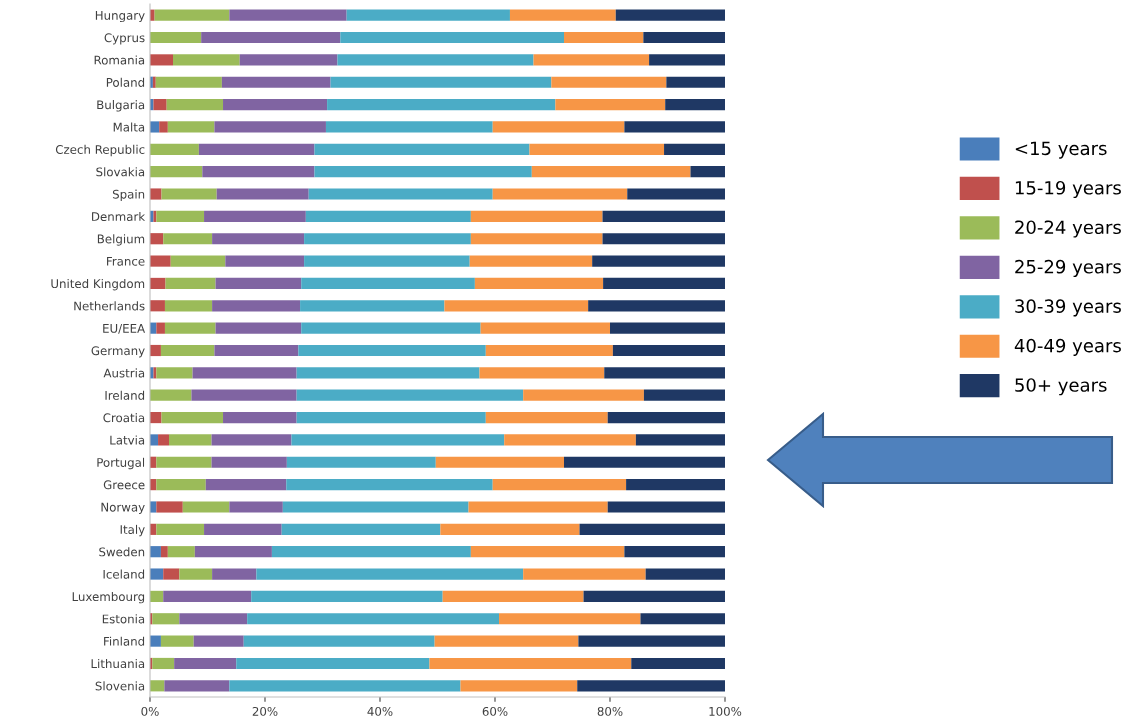 This screenshot has width=1135, height=728. Describe the element at coordinates (124, 39) in the screenshot. I see `y-tick-label: Cyprus` at that location.